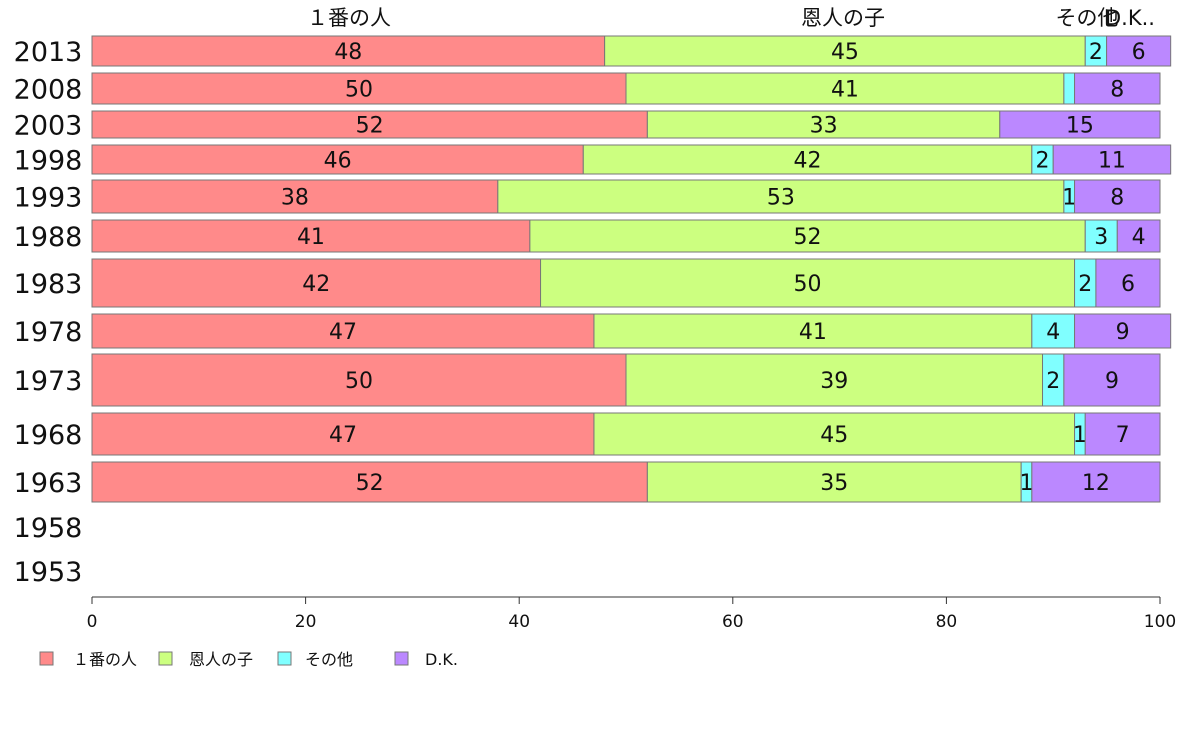 The width and height of the screenshot is (1188, 740). Describe the element at coordinates (48, 126) in the screenshot. I see `year-label-2003: 2003` at that location.